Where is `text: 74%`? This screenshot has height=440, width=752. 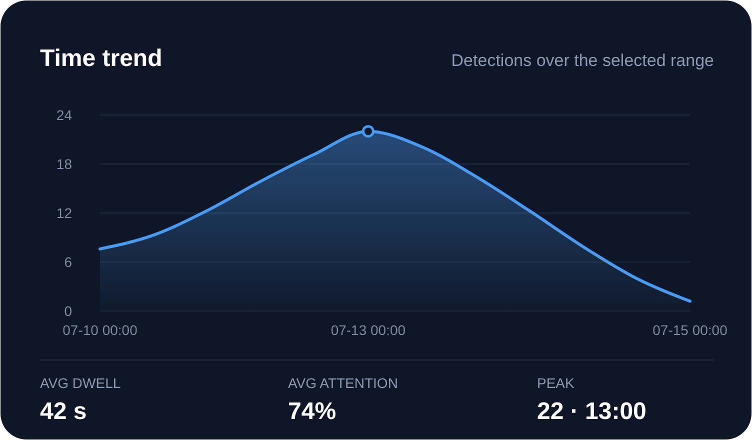
text: 74% is located at coordinates (312, 411).